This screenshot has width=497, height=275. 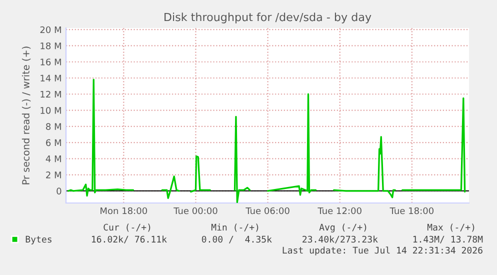 What do you see at coordinates (53, 126) in the screenshot?
I see `y-tick-label: 8 M` at bounding box center [53, 126].